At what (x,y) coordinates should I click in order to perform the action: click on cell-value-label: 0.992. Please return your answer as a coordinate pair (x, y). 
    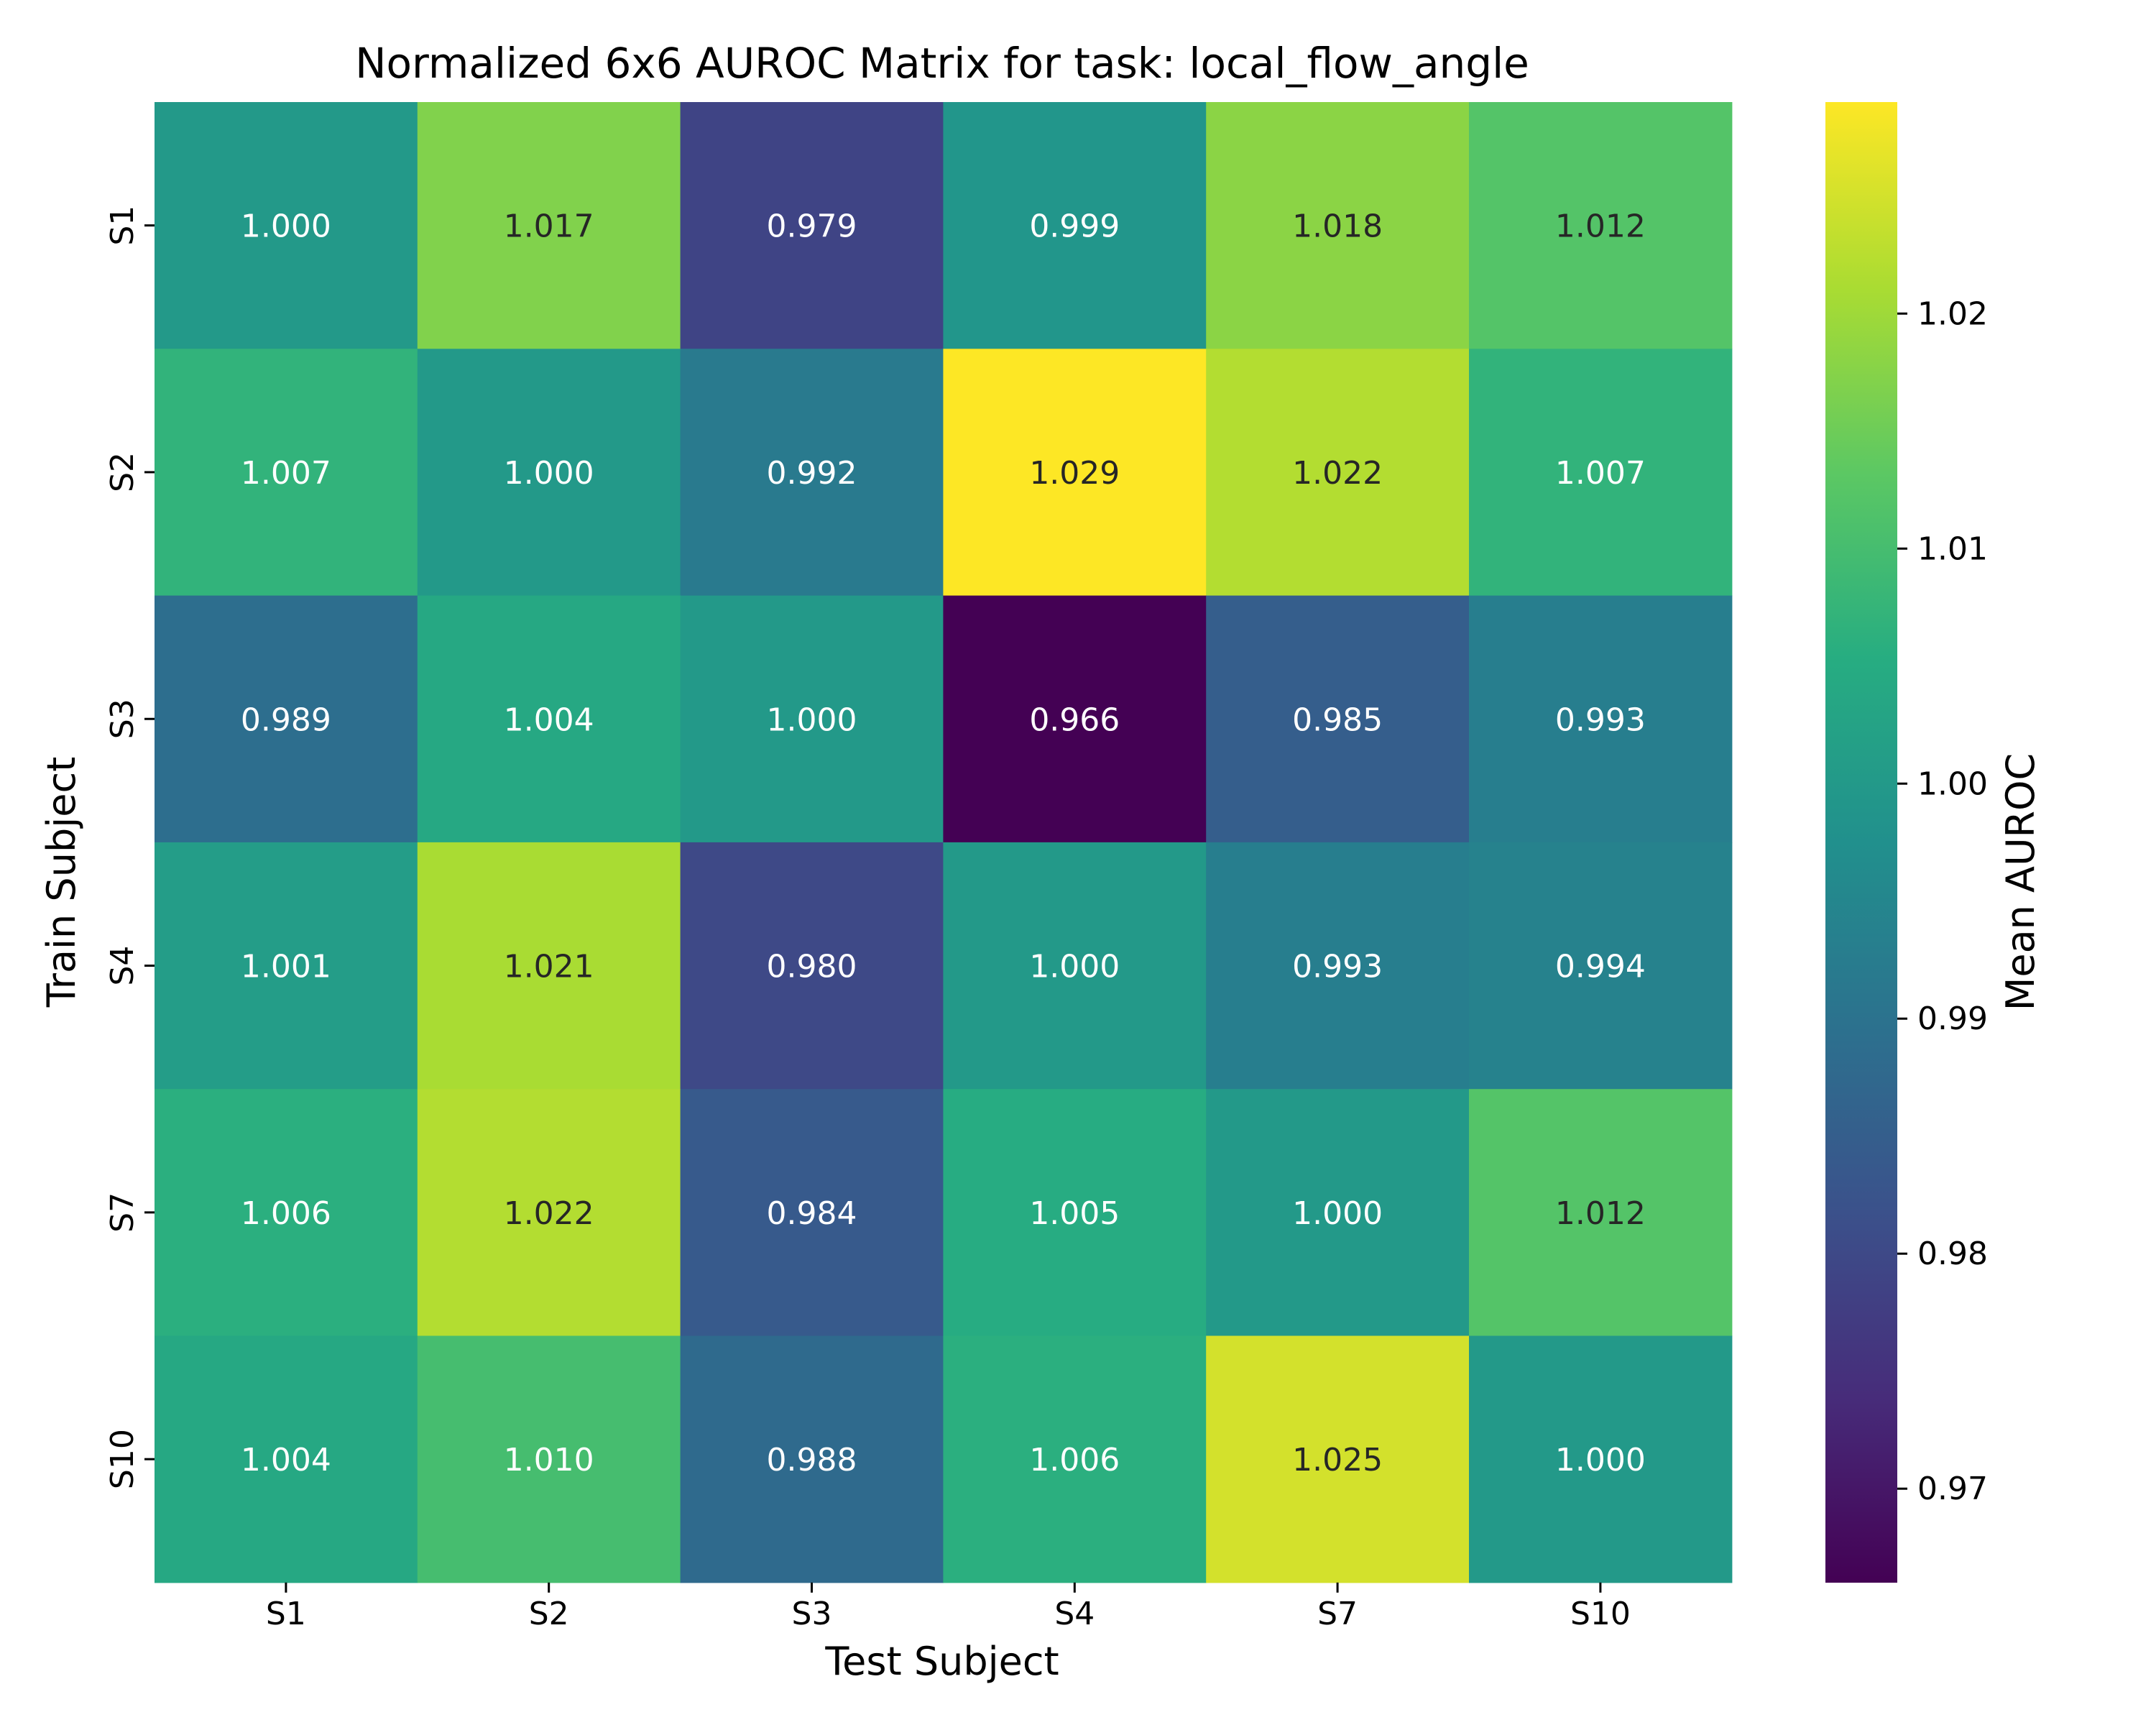
    Looking at the image, I should click on (812, 473).